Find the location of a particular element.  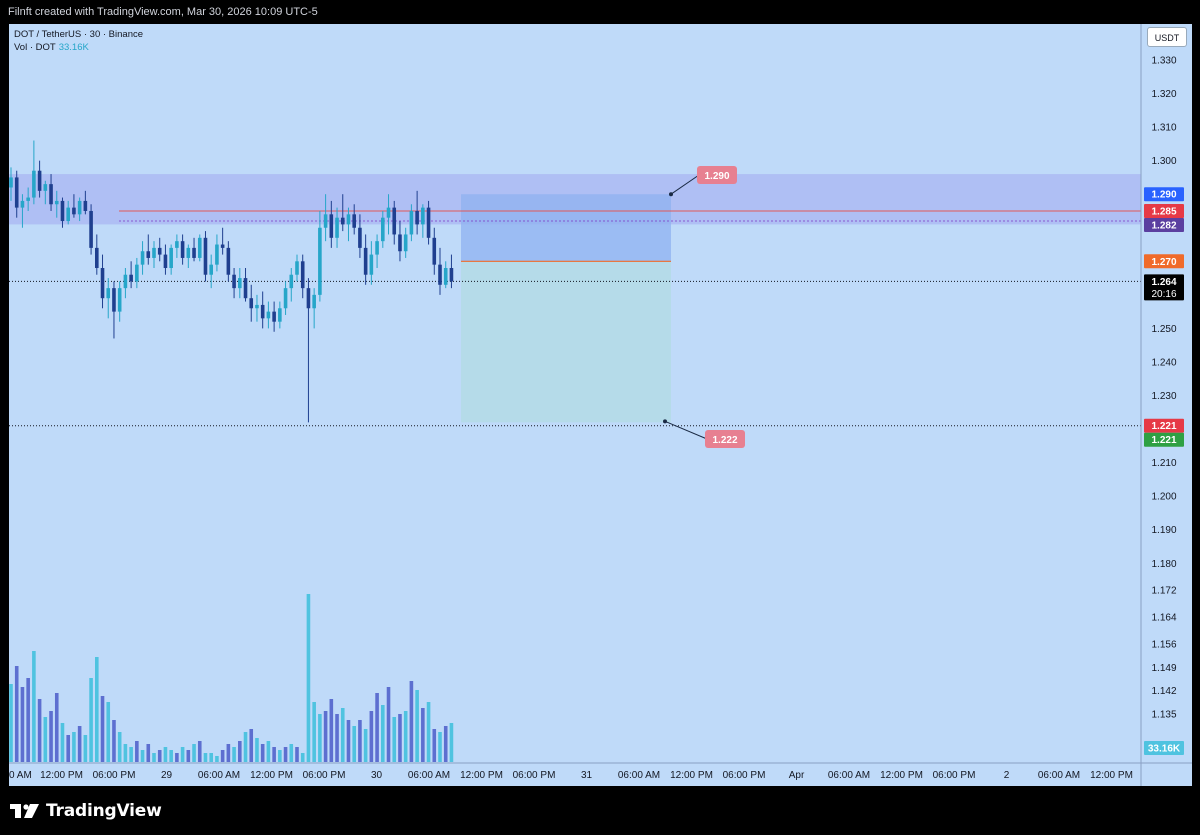

price-tag-text: 1.290 is located at coordinates (1163, 195).